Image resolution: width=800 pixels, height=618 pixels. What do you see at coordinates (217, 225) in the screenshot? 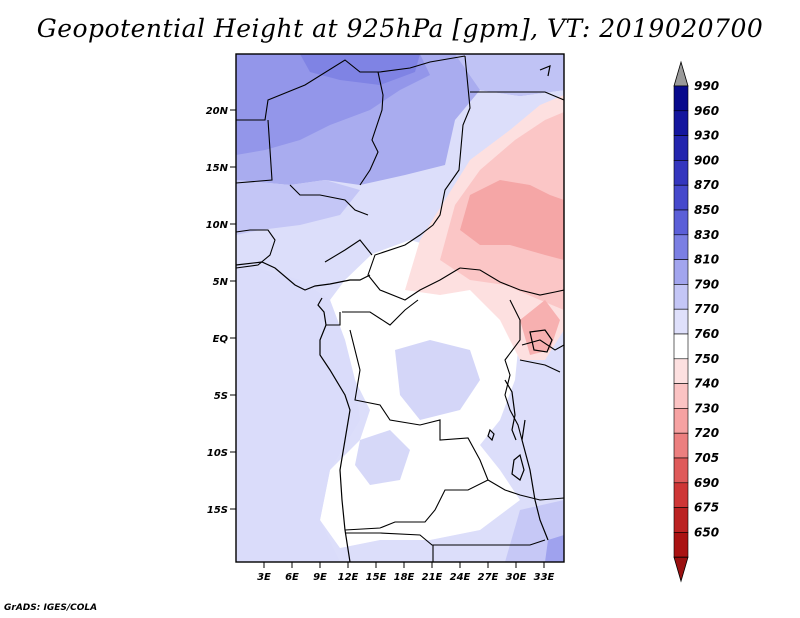
I see `lat-label: 10N` at bounding box center [217, 225].